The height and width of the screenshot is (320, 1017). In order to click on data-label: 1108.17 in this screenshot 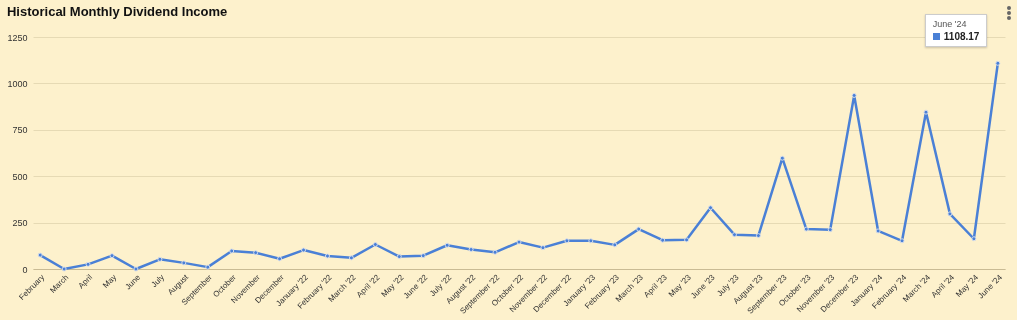, I will do `click(961, 37)`.